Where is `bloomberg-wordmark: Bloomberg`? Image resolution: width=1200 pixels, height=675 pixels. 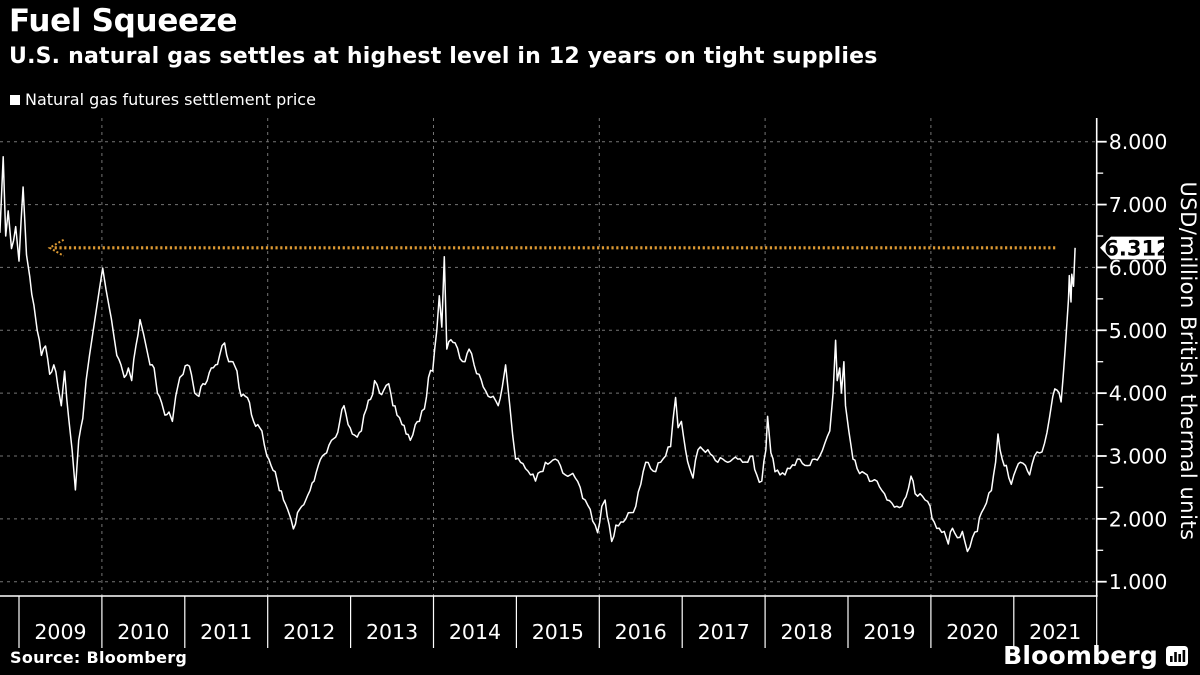
bloomberg-wordmark: Bloomberg is located at coordinates (1080, 655).